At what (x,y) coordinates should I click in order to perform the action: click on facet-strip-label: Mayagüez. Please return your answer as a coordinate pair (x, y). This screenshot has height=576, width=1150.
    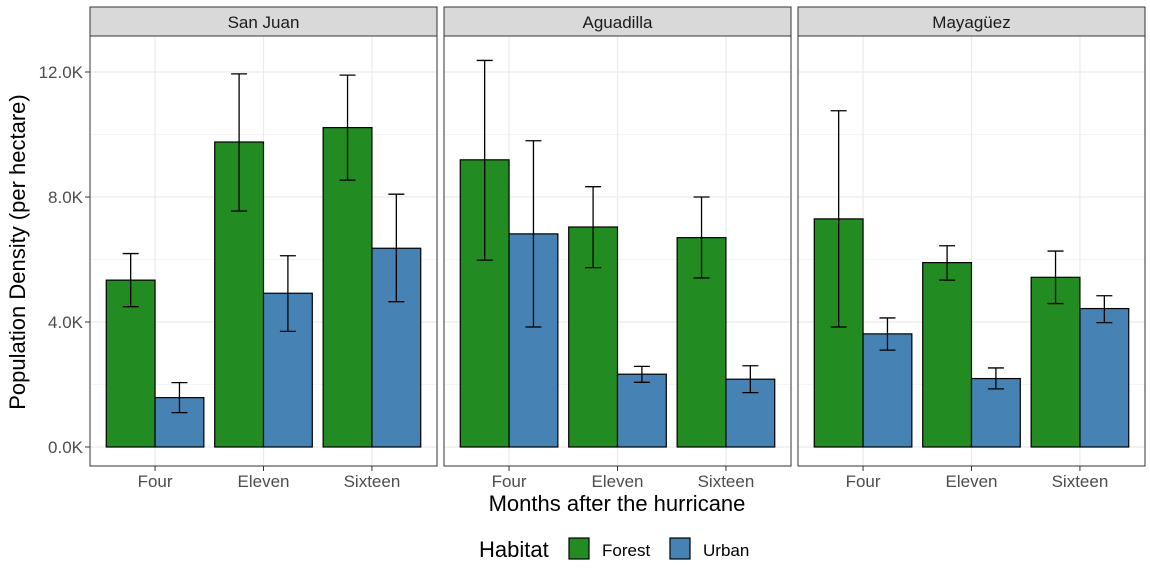
    Looking at the image, I should click on (971, 22).